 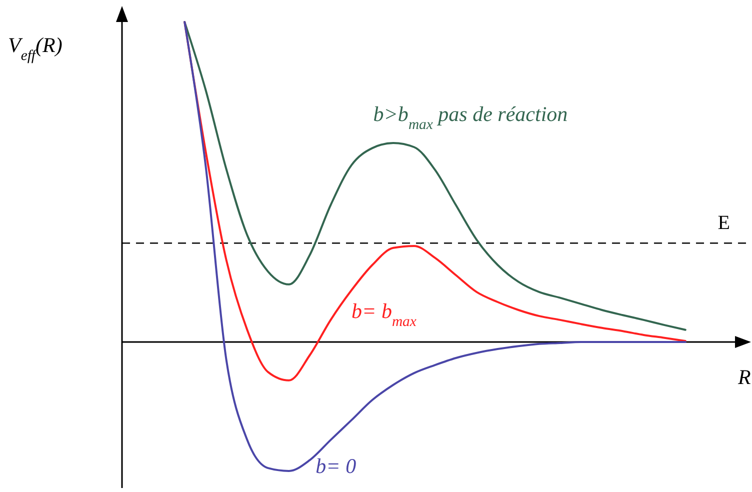 I want to click on series-label: b>b$_{max}$ pas de réaction, so click(x=470, y=117).